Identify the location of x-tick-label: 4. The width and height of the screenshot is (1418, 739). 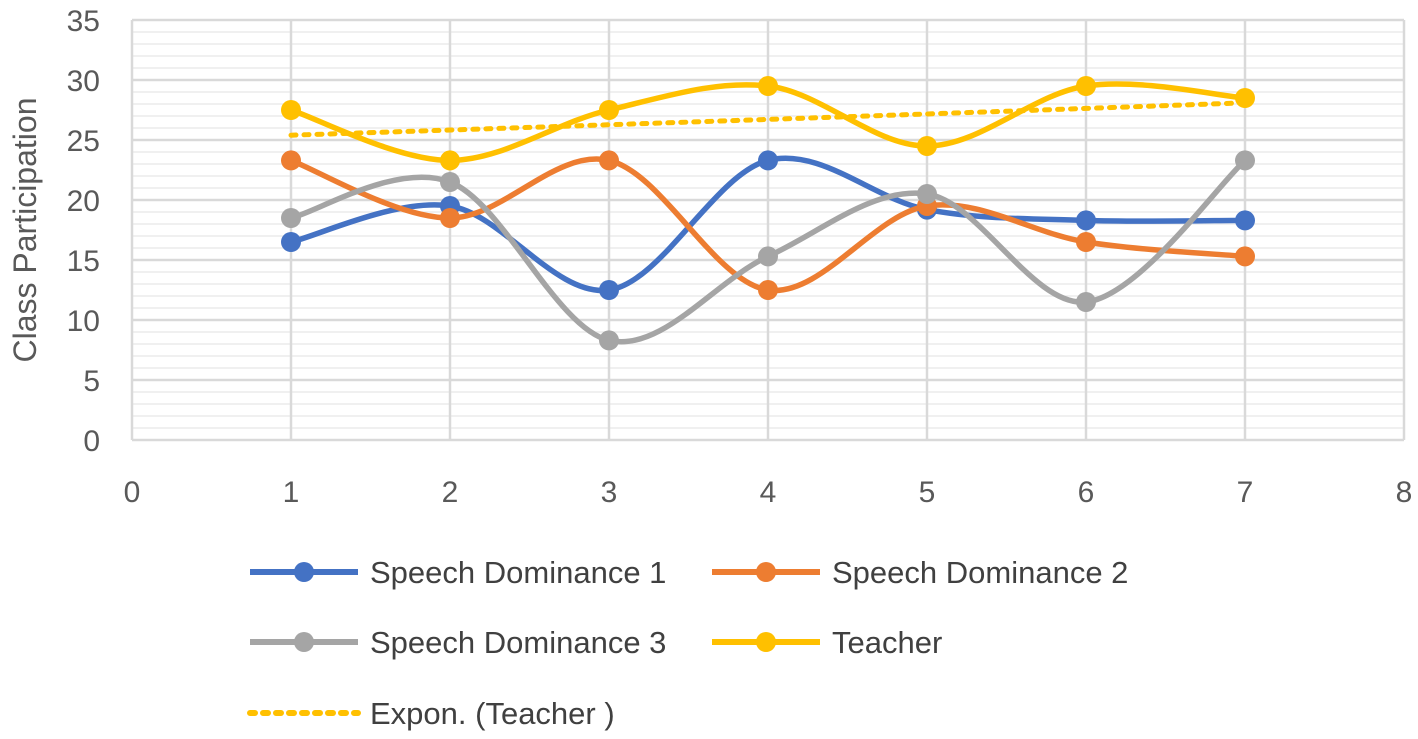
(768, 492).